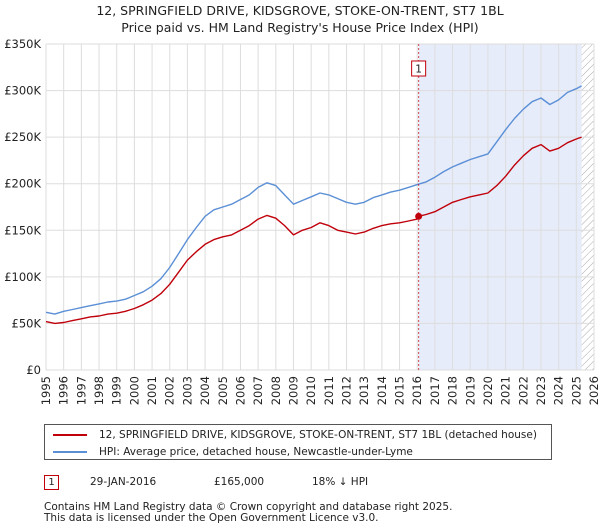  I want to click on y-tick-label: £150K, so click(22, 230).